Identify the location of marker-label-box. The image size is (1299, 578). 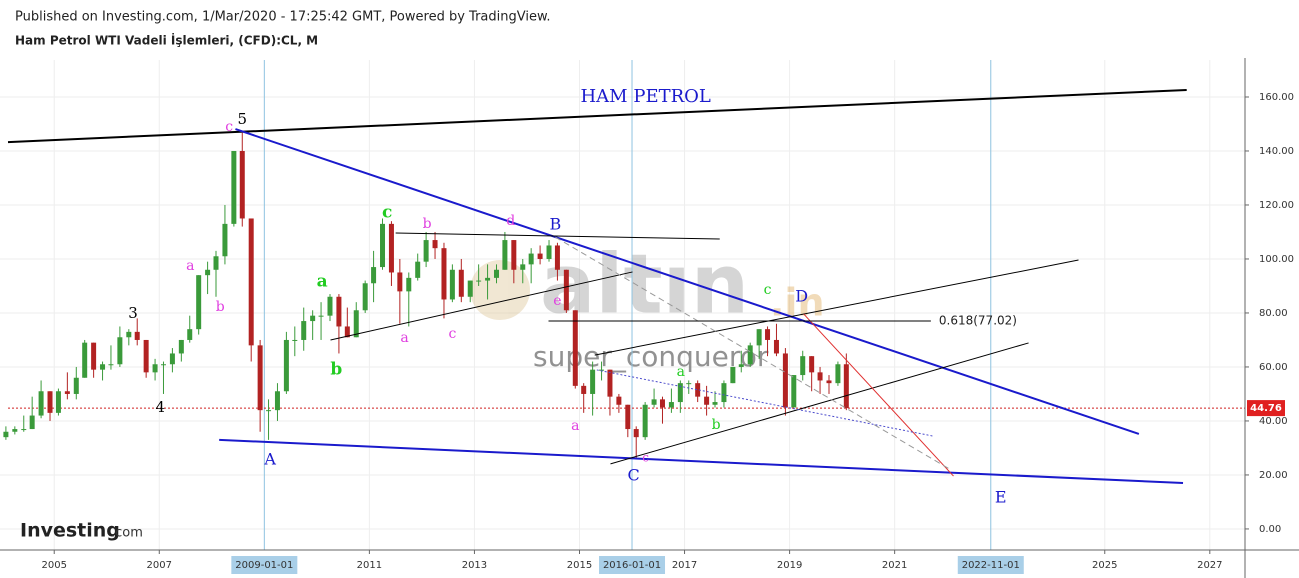
(990, 565).